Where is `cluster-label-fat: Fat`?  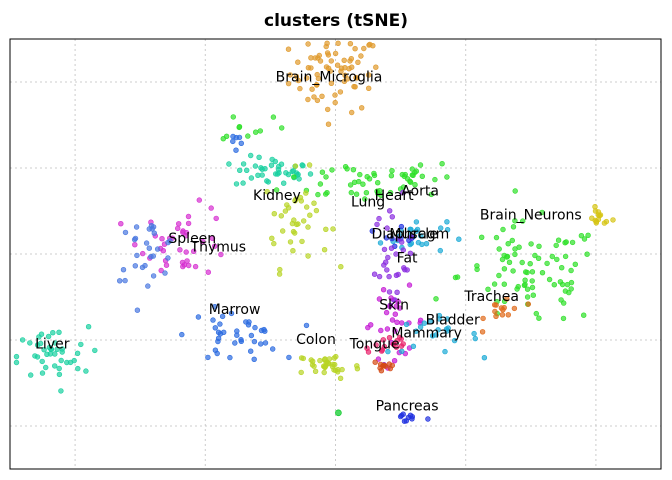
cluster-label-fat: Fat is located at coordinates (407, 258).